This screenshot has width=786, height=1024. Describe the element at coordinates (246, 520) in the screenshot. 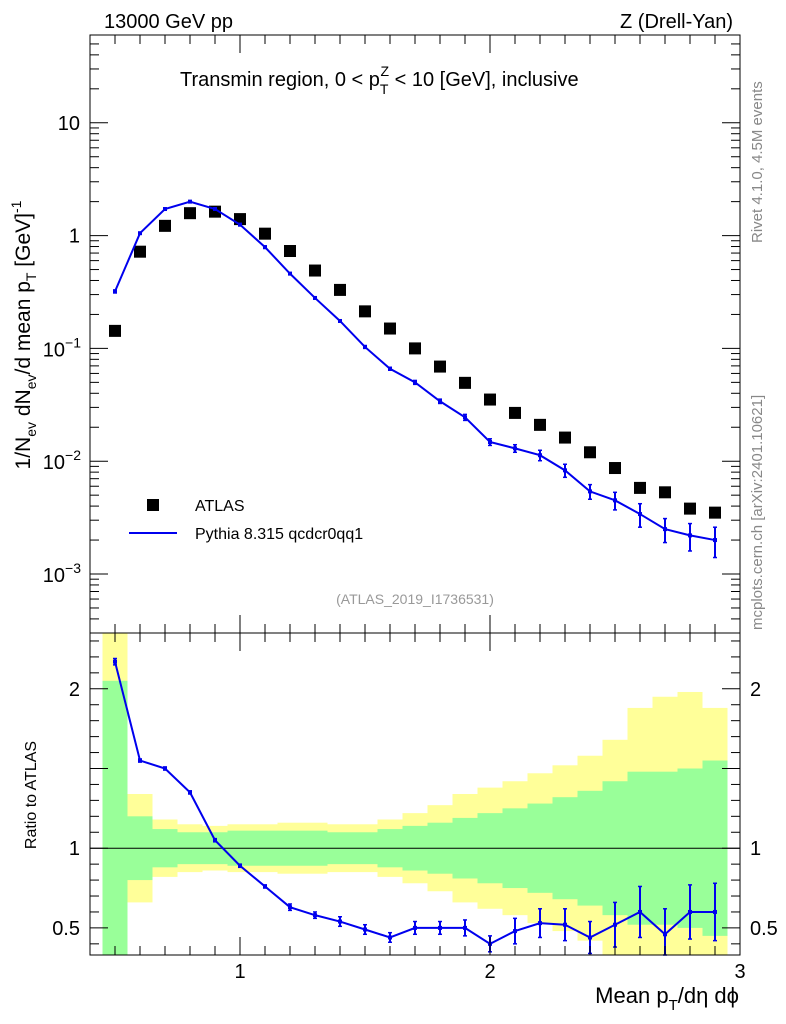

I see `legend: ATLAS Pythia 8.315 qcdcr0qq1` at that location.